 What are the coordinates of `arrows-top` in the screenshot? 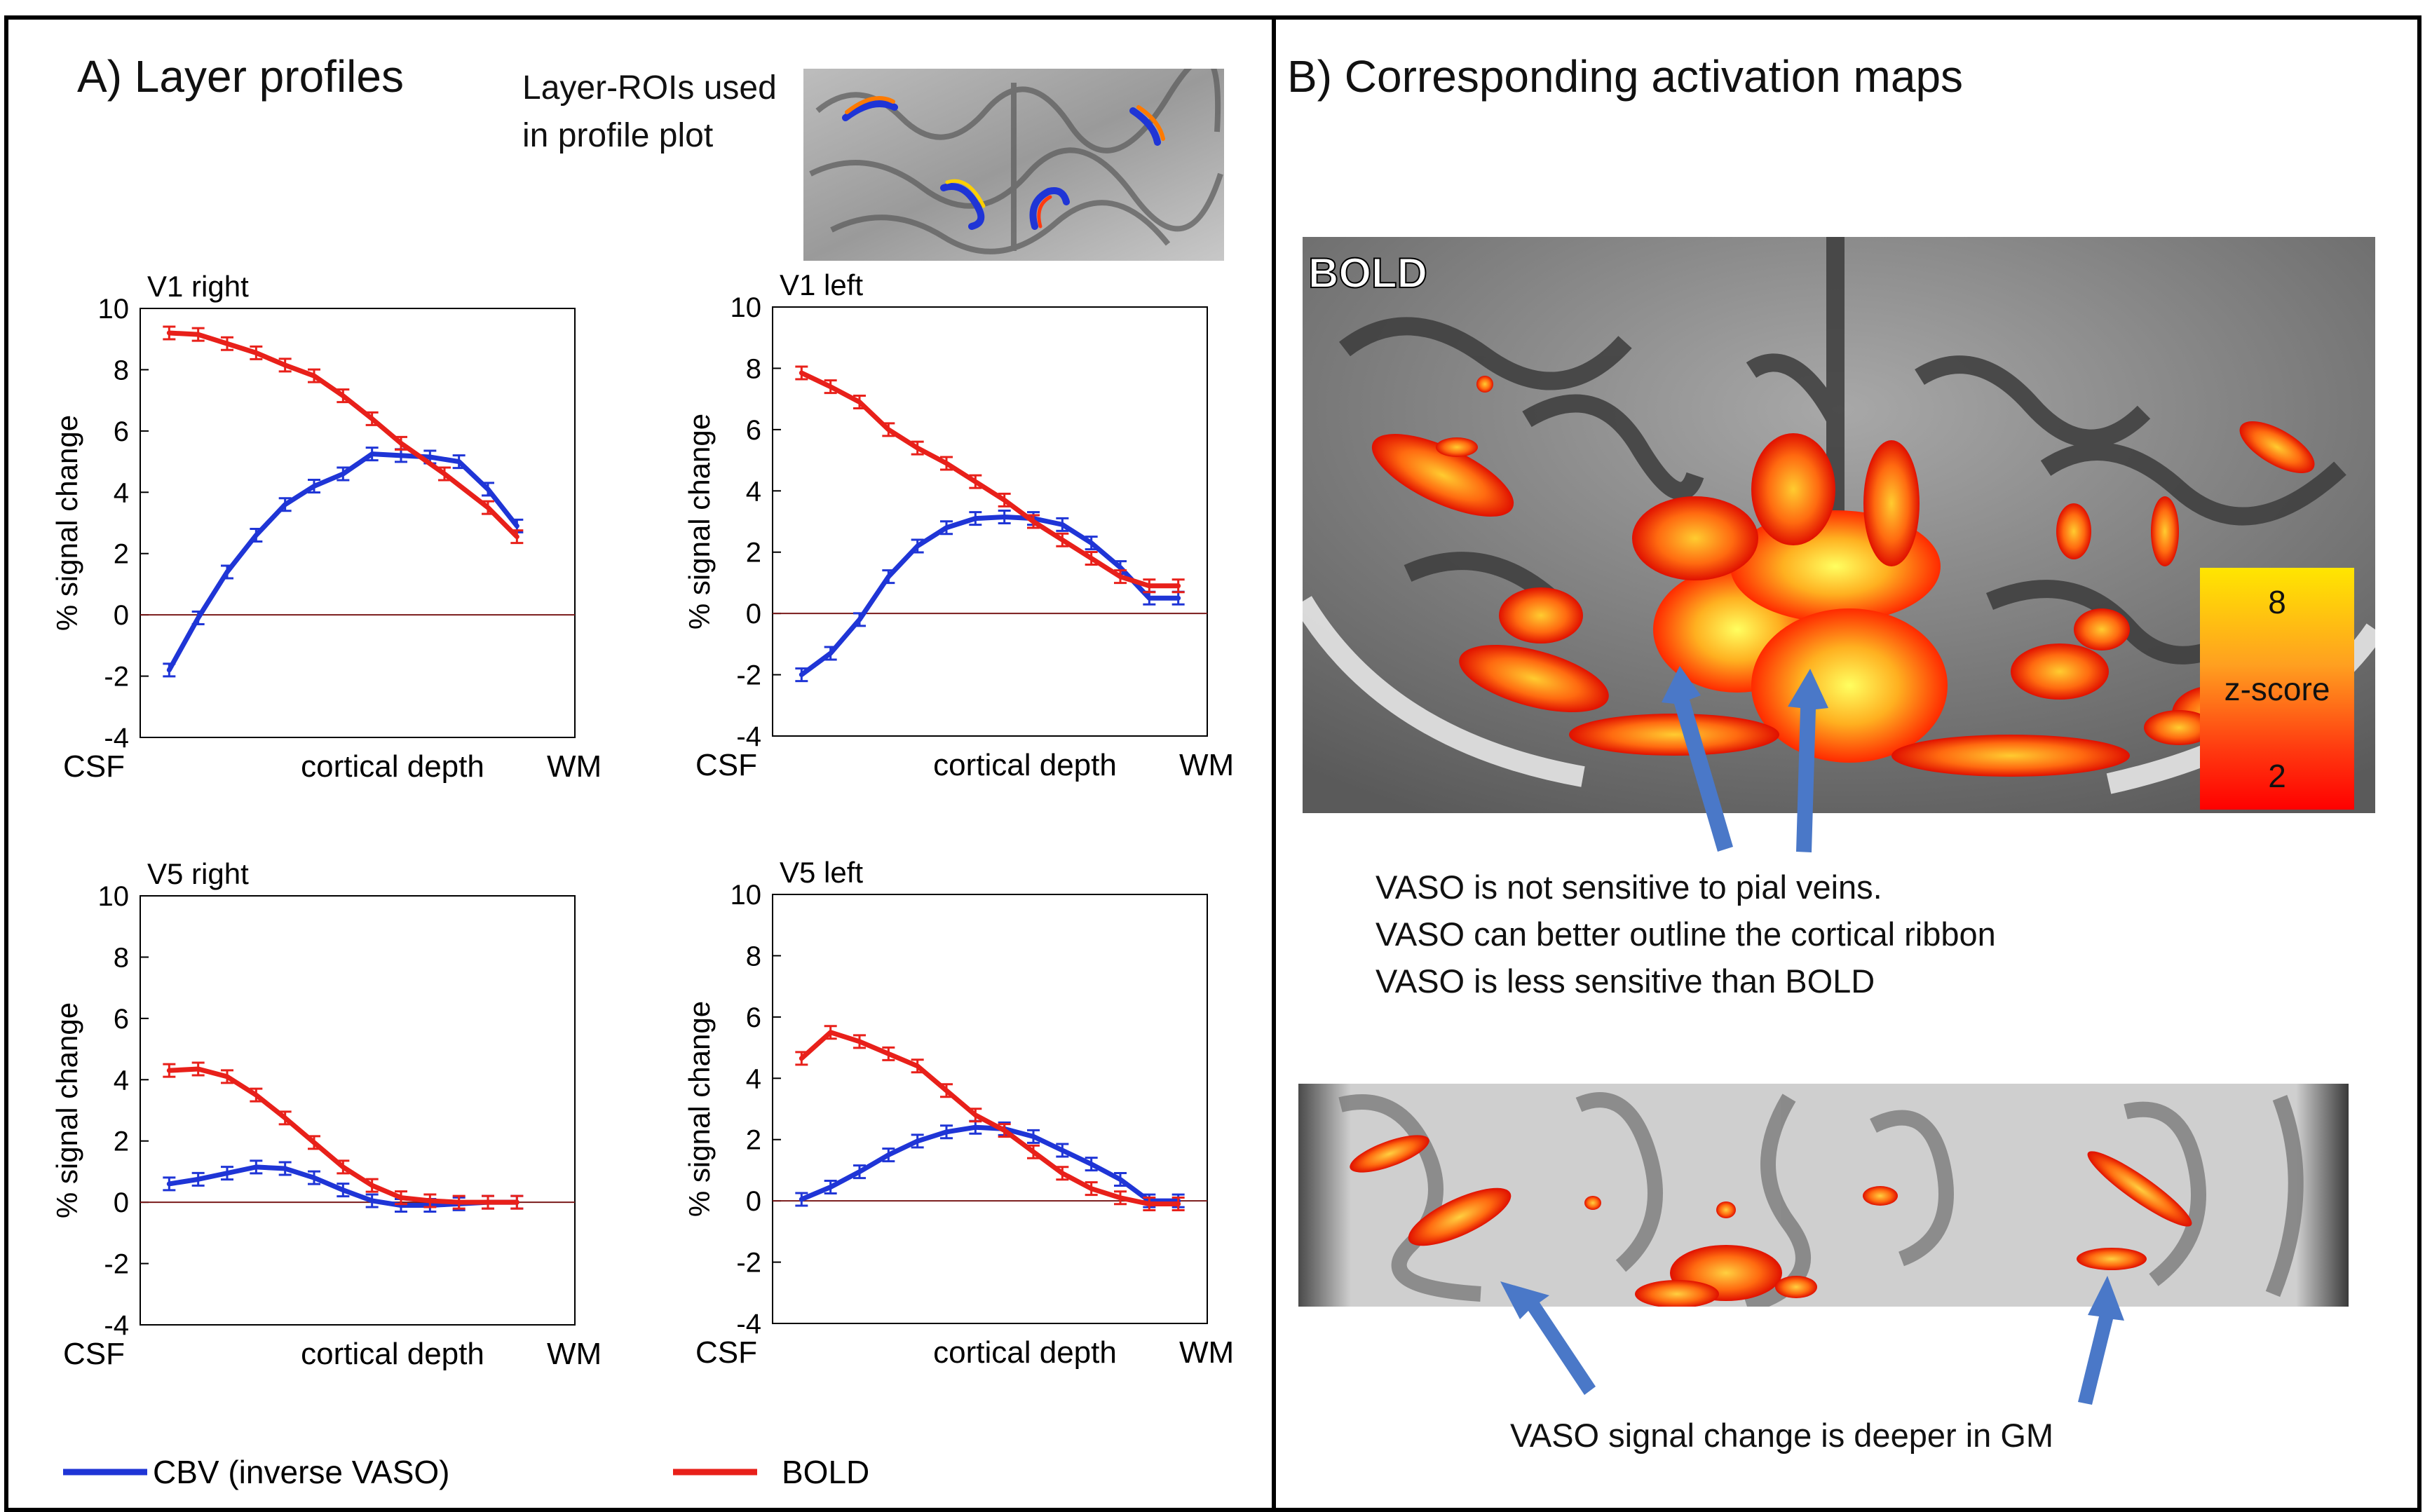 It's located at (1745, 759).